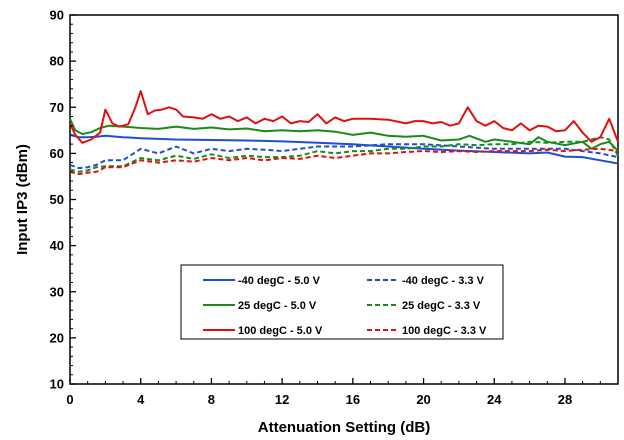 This screenshot has width=624, height=440. What do you see at coordinates (141, 399) in the screenshot?
I see `x-tick-label: 4` at bounding box center [141, 399].